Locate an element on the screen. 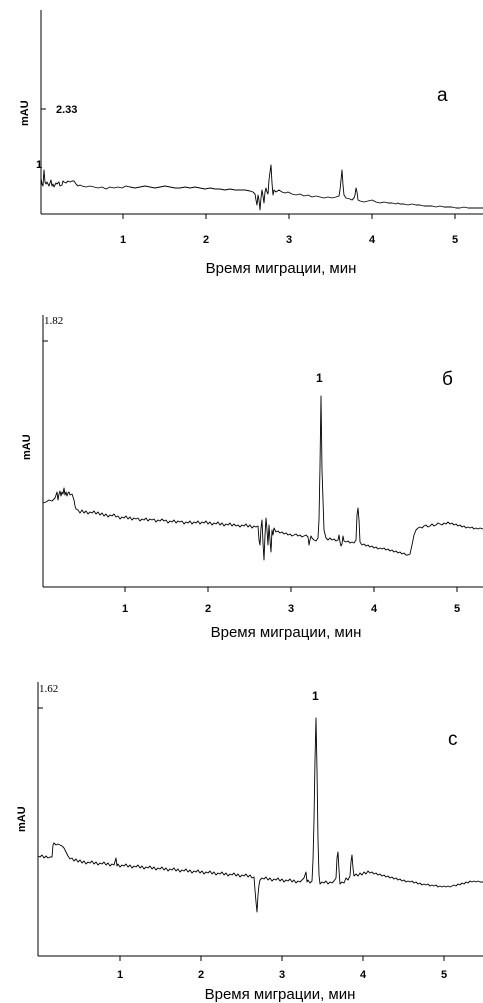 The height and width of the screenshot is (1003, 483). panel-b-y-label: mAU is located at coordinates (27, 447).